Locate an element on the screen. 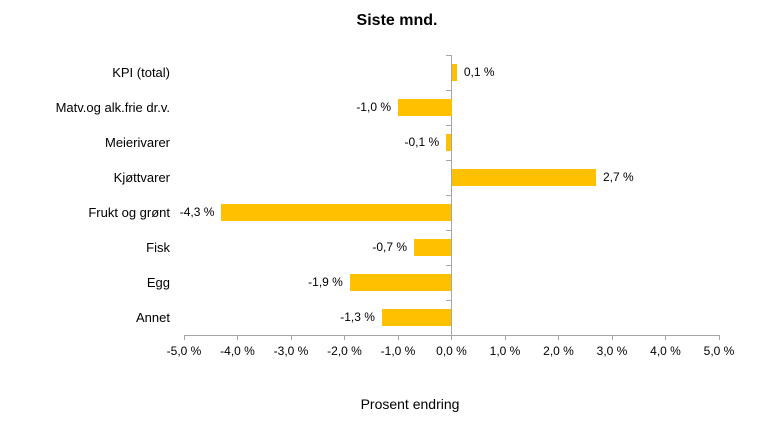 This screenshot has width=768, height=427. category-label: Egg is located at coordinates (158, 282).